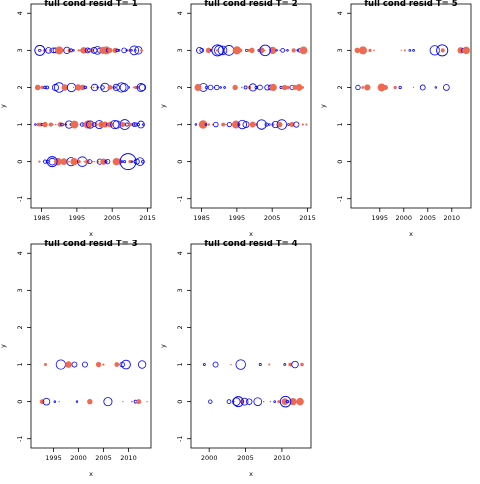  Describe the element at coordinates (77, 218) in the screenshot. I see `x-tick-label: 1995` at that location.